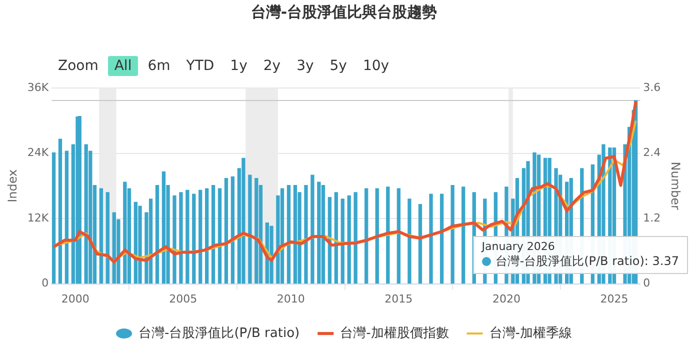 The image size is (690, 350). Describe the element at coordinates (305, 66) in the screenshot. I see `range-button: 3y` at that location.